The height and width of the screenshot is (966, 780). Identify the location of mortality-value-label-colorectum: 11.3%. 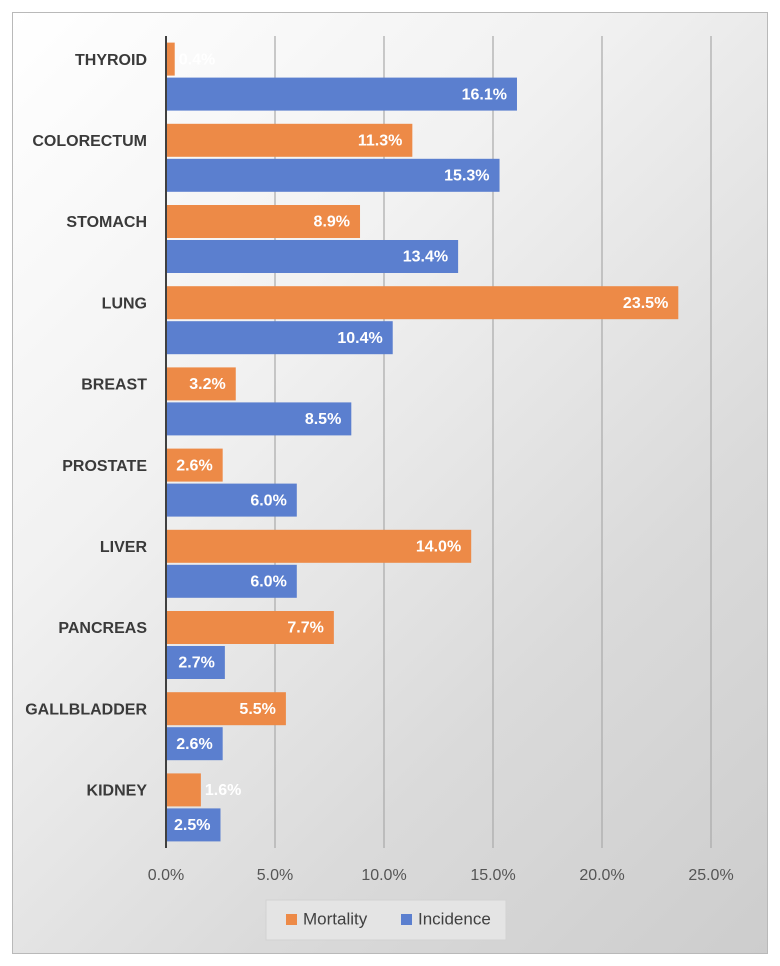
(380, 141).